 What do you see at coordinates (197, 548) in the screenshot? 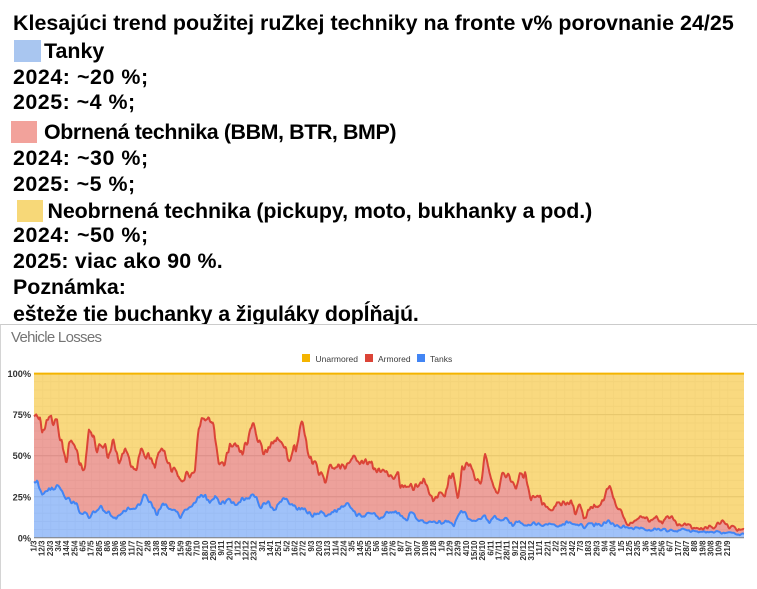
I see `svg-text: 7/10` at bounding box center [197, 548].